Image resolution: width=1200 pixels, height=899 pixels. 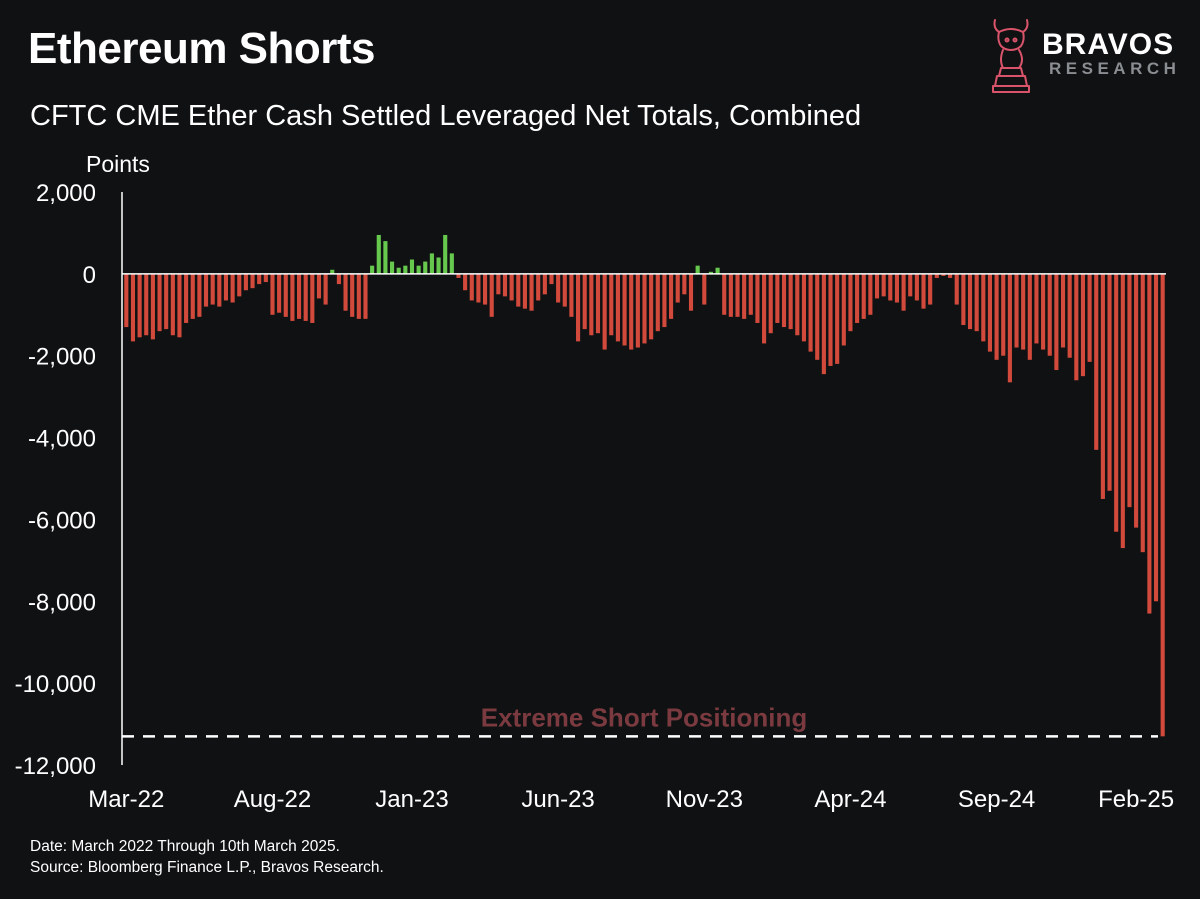 What do you see at coordinates (996, 799) in the screenshot?
I see `x-tick-label: Sep-24` at bounding box center [996, 799].